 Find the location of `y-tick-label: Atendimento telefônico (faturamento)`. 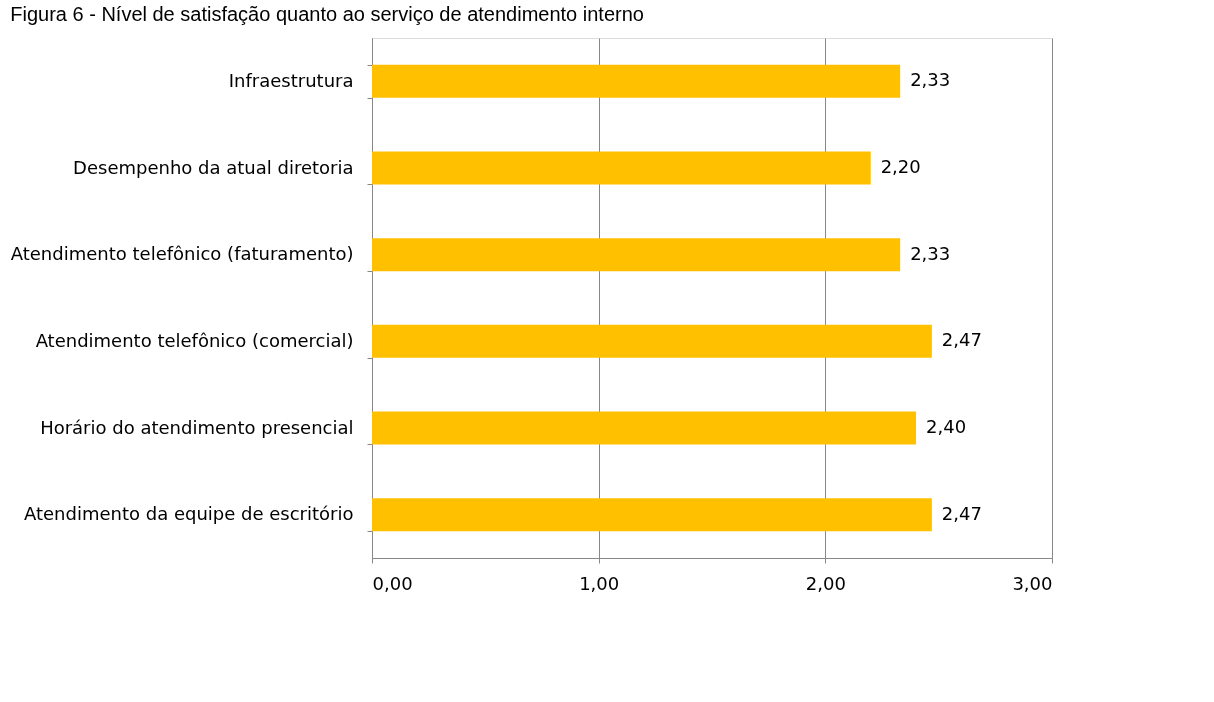

y-tick-label: Atendimento telefônico (faturamento) is located at coordinates (182, 254).